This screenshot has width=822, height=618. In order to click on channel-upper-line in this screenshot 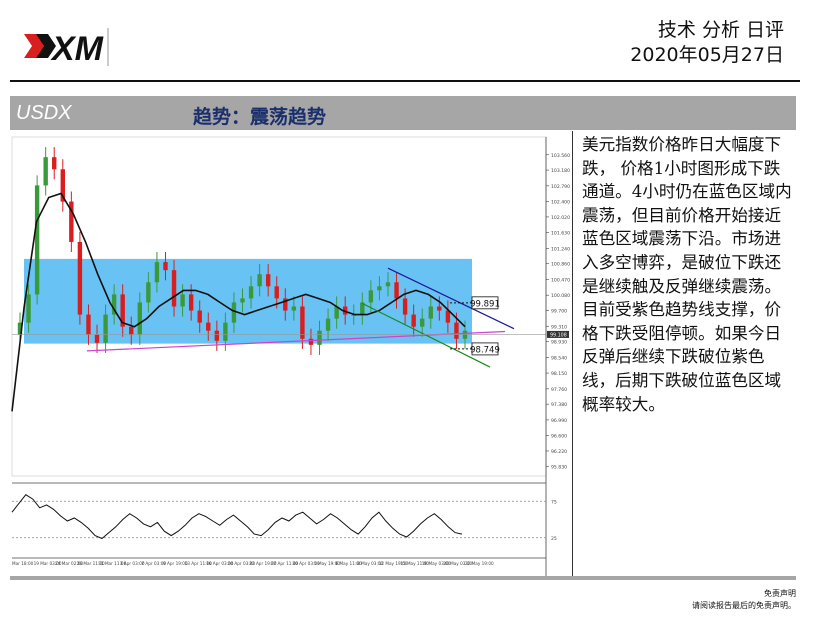, I will do `click(451, 298)`.